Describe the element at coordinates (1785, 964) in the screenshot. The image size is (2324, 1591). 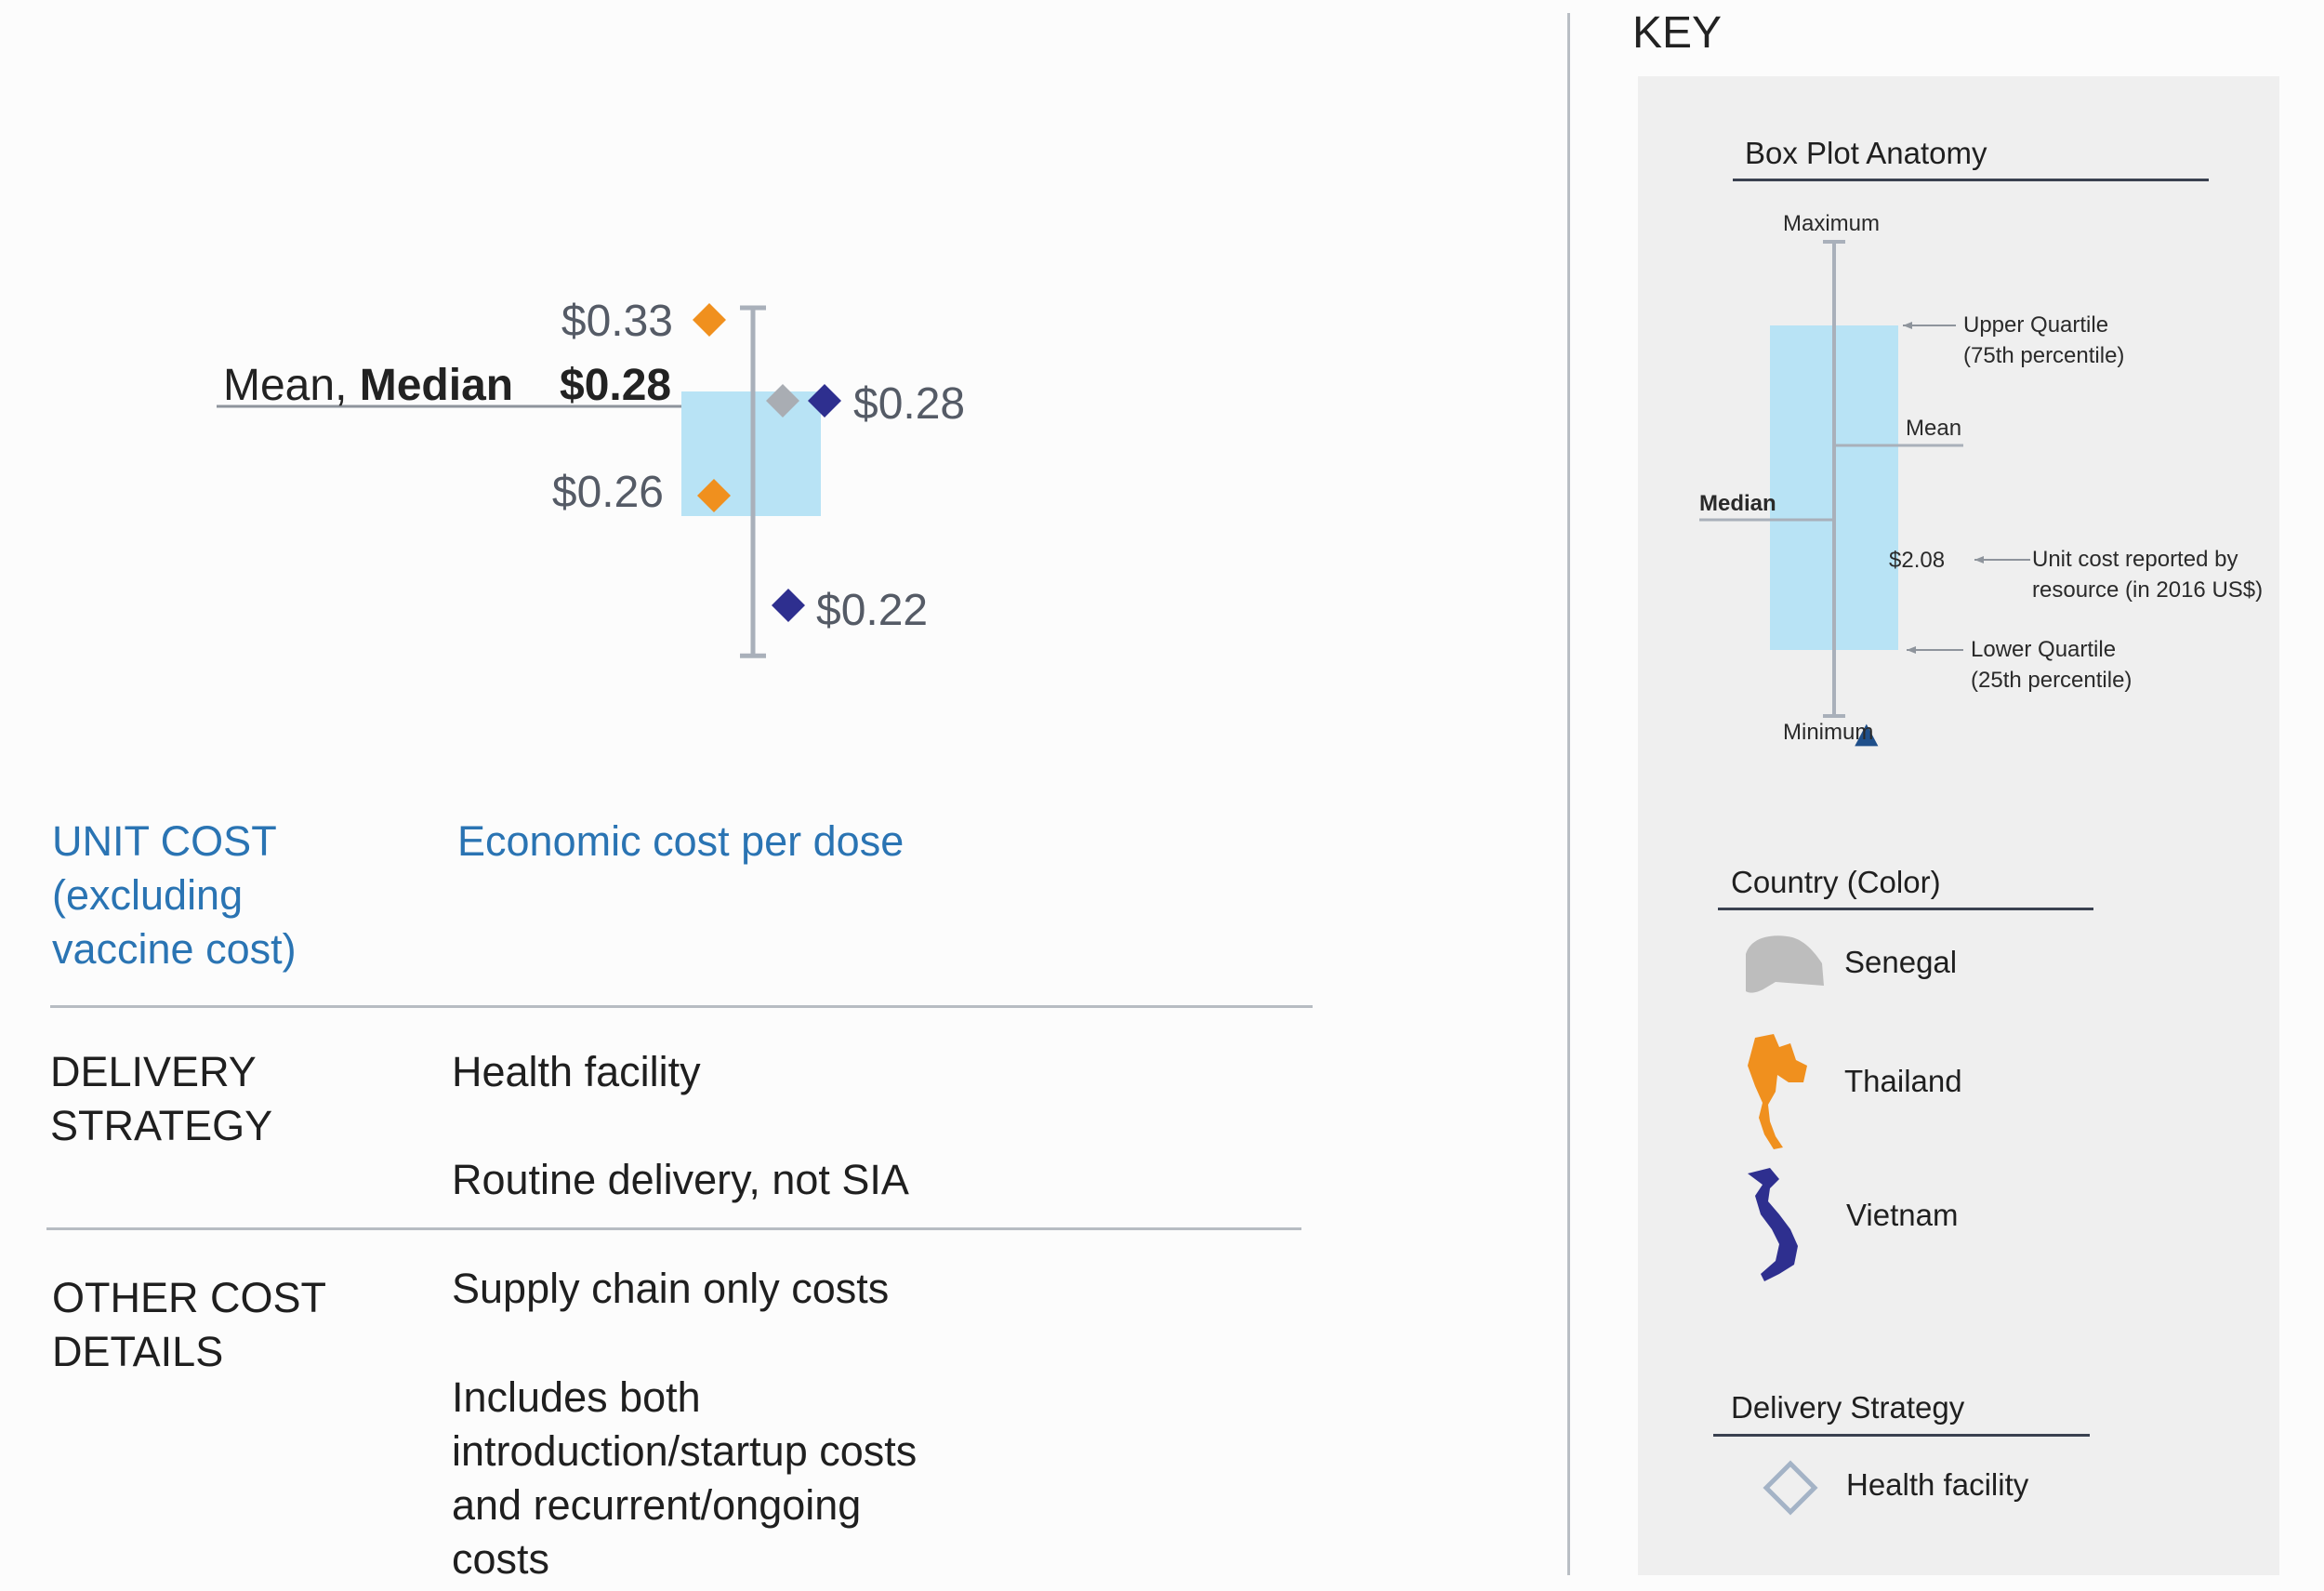
I see `senegal-map-icon` at that location.